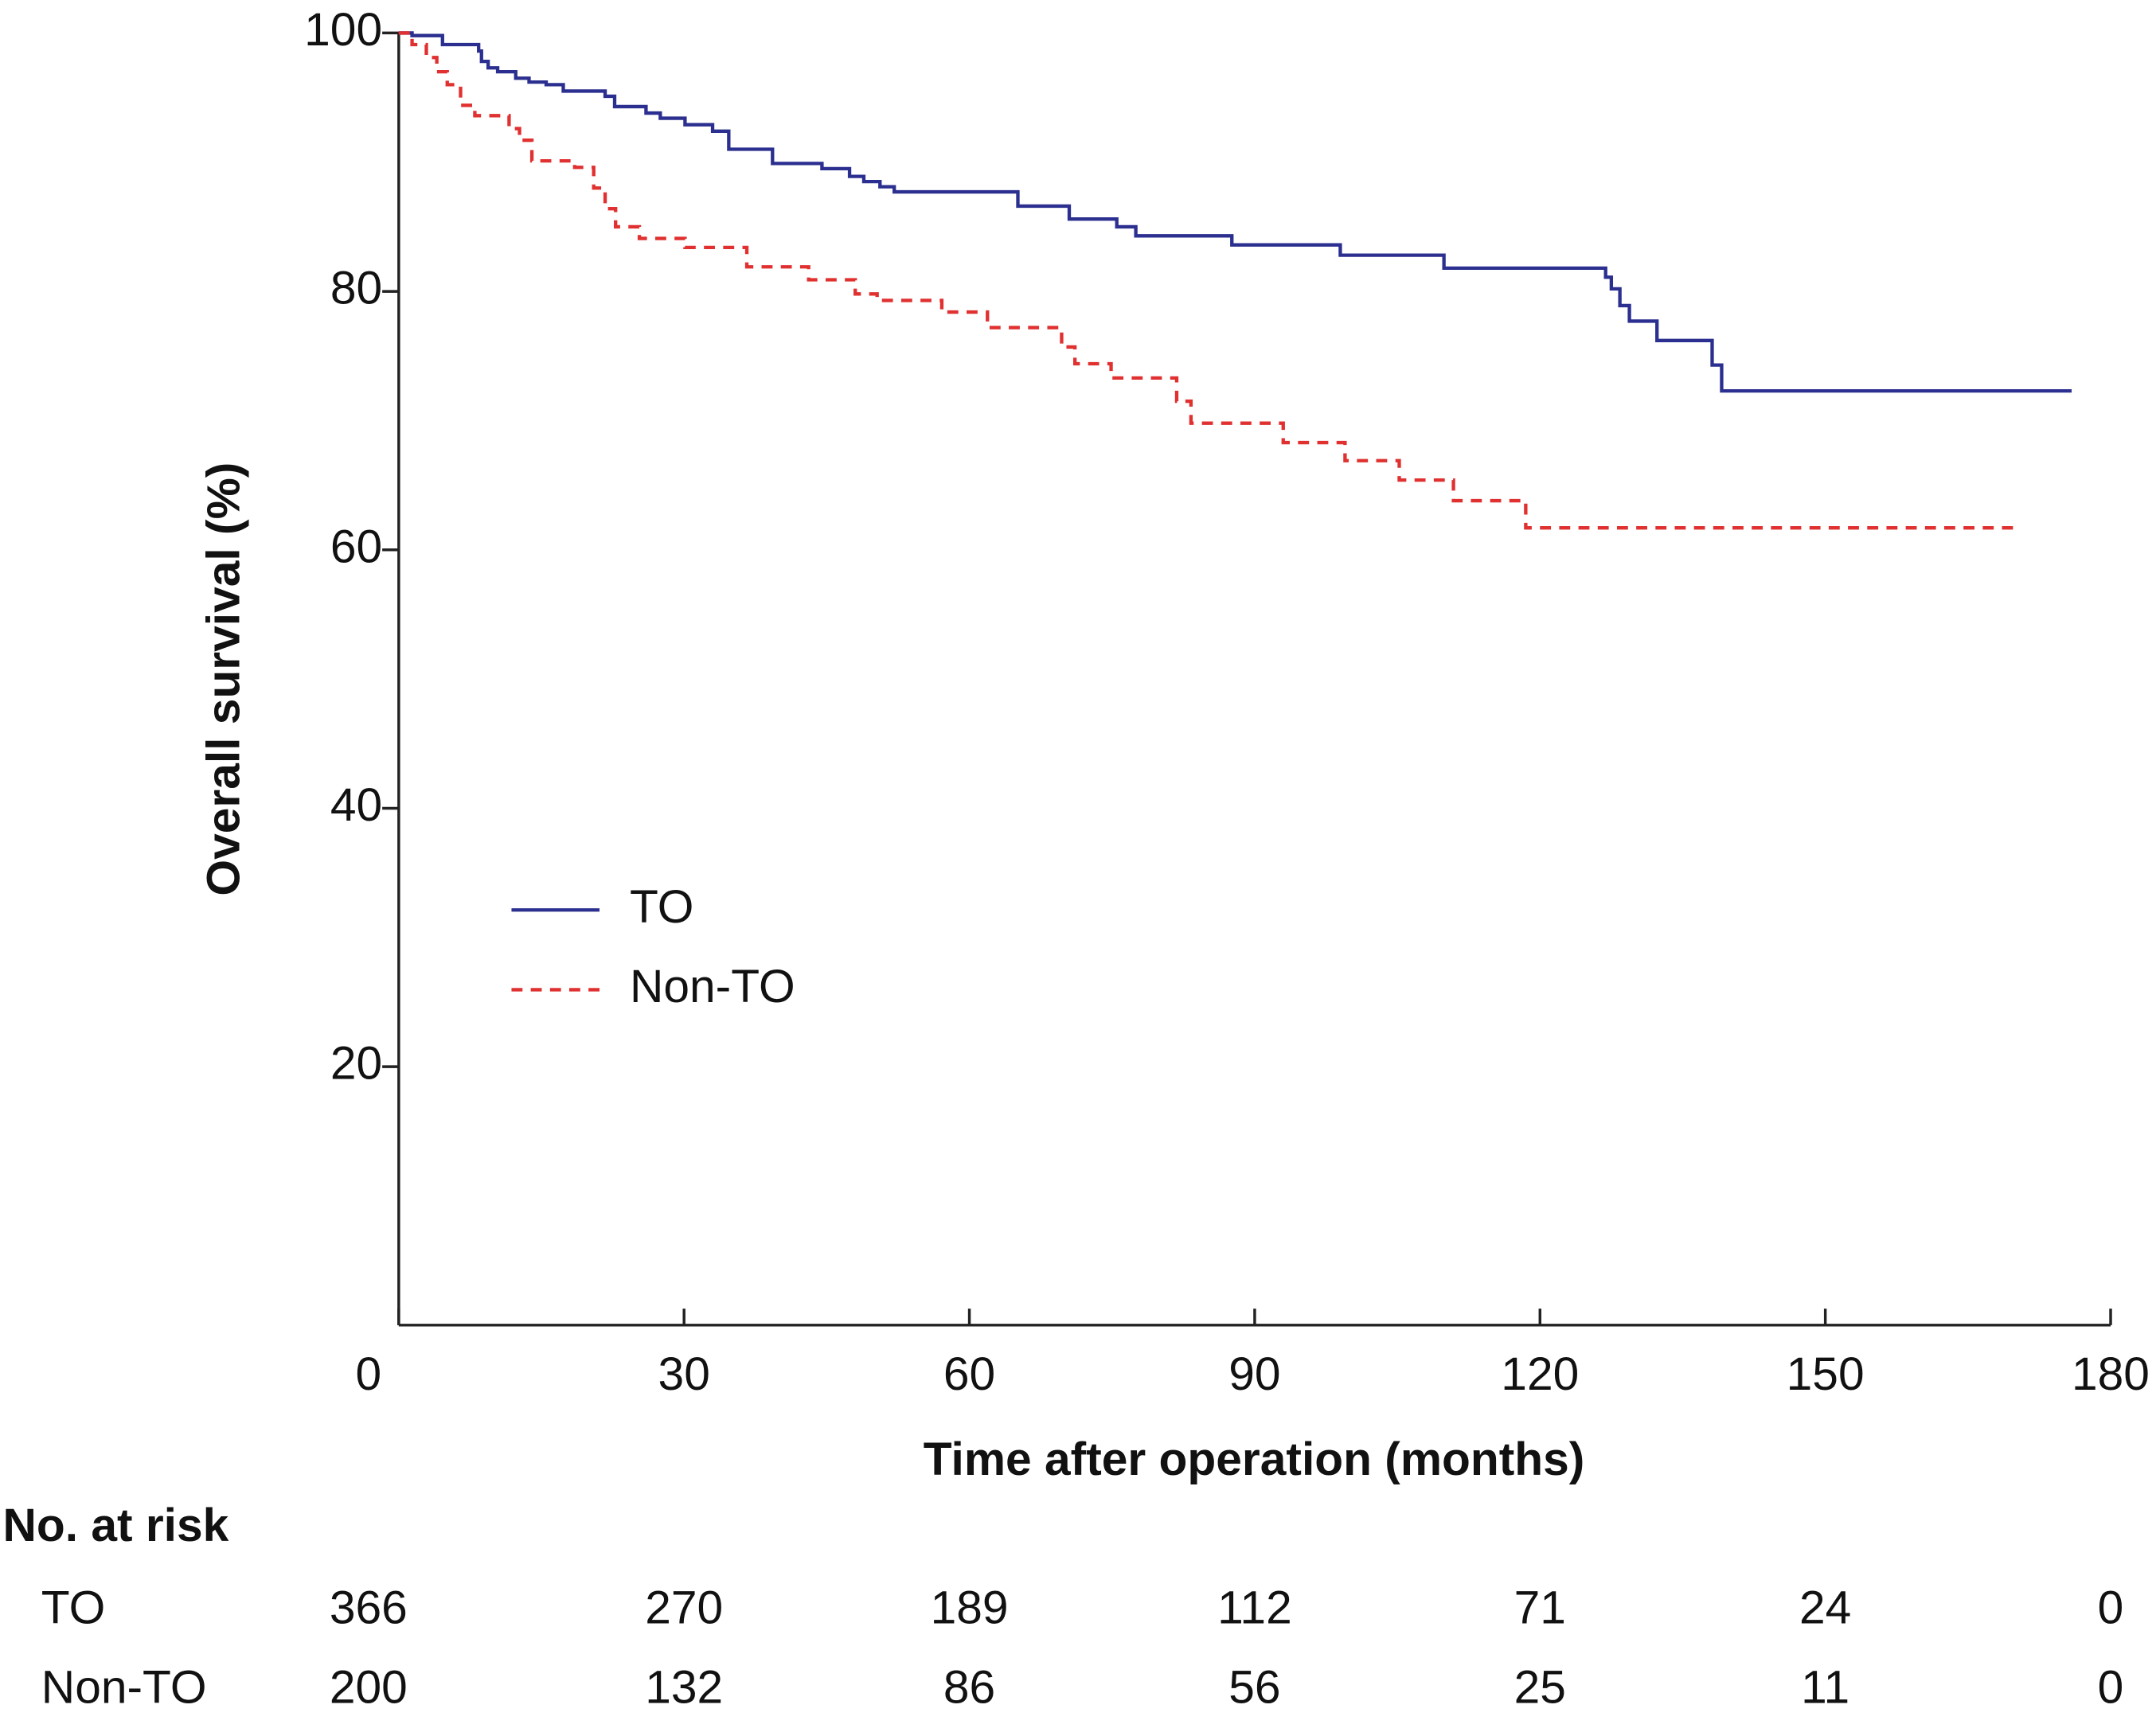 This screenshot has height=1732, width=2156. I want to click on y-tick-label: 40, so click(356, 805).